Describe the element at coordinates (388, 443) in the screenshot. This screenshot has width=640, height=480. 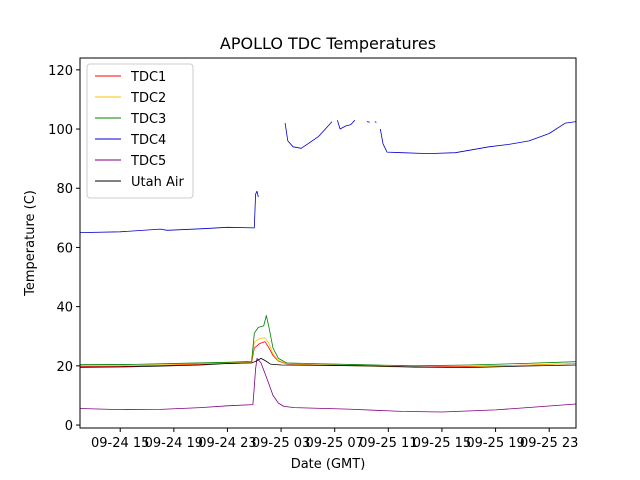
I see `x-tick-label: 09-25 11` at that location.